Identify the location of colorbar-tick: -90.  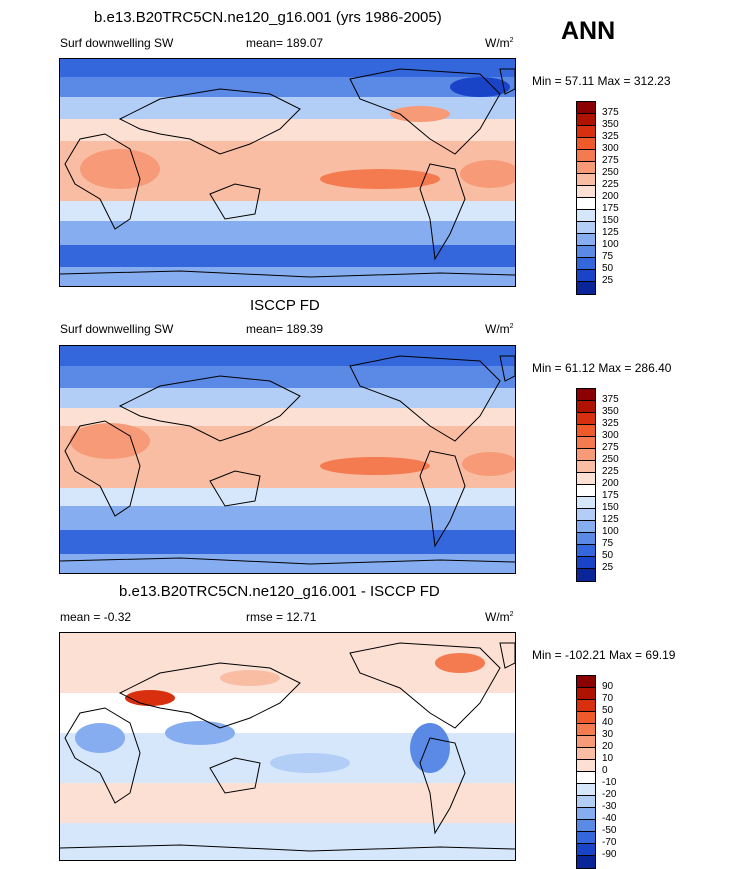
(609, 854).